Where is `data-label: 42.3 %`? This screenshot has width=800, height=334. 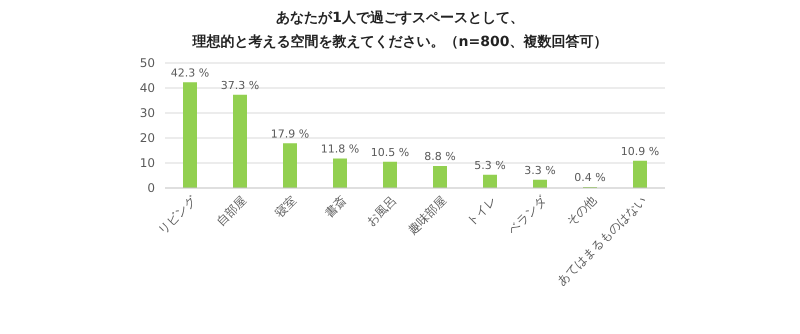
data-label: 42.3 % is located at coordinates (190, 73).